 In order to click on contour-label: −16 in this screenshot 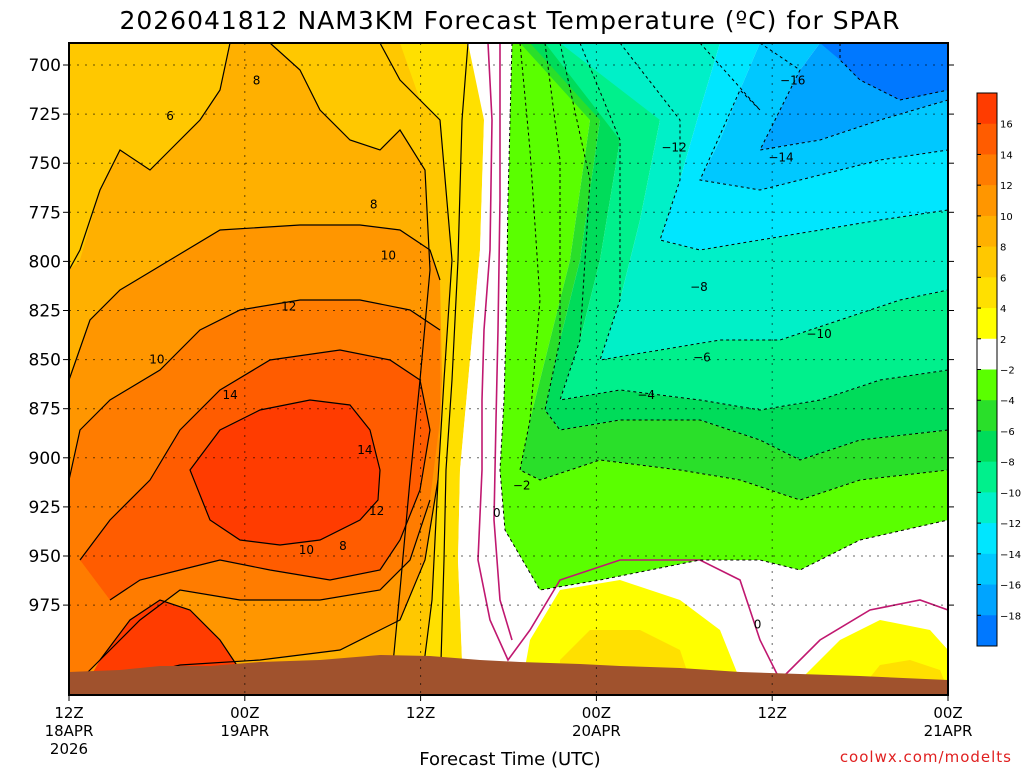, I will do `click(792, 81)`.